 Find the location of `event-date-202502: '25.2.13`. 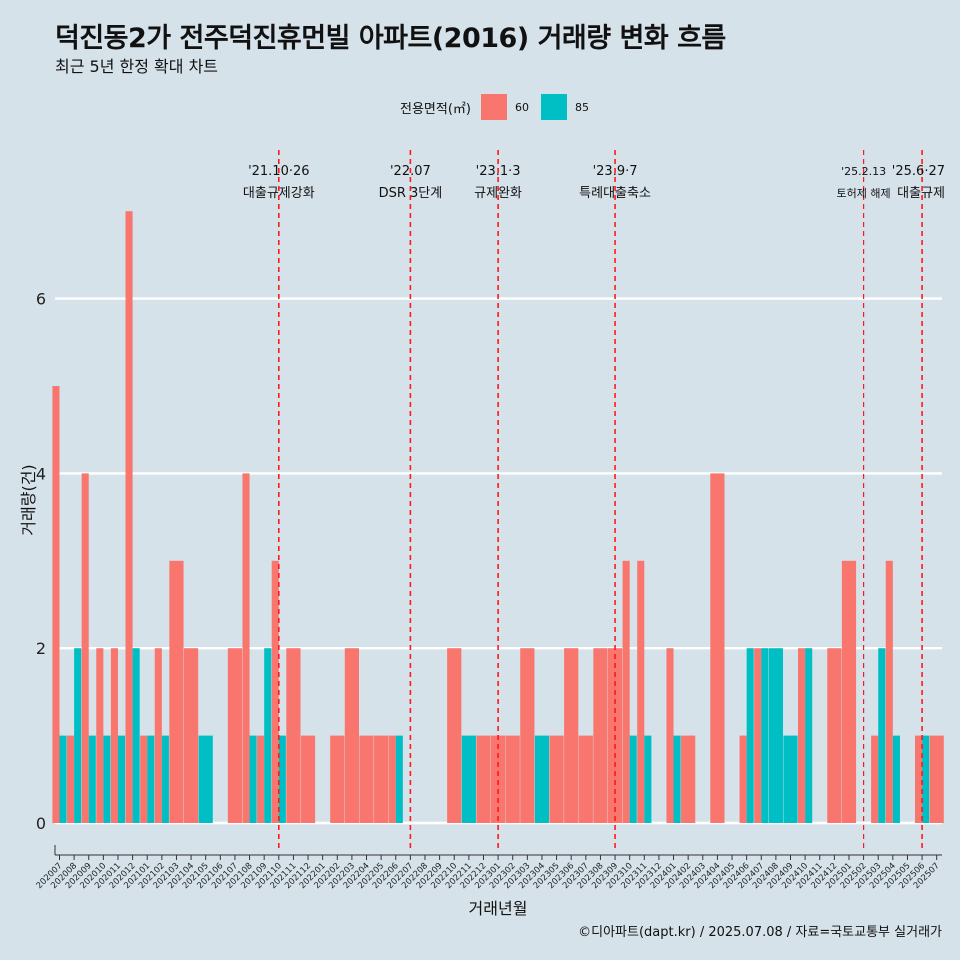

event-date-202502: '25.2.13 is located at coordinates (863, 171).